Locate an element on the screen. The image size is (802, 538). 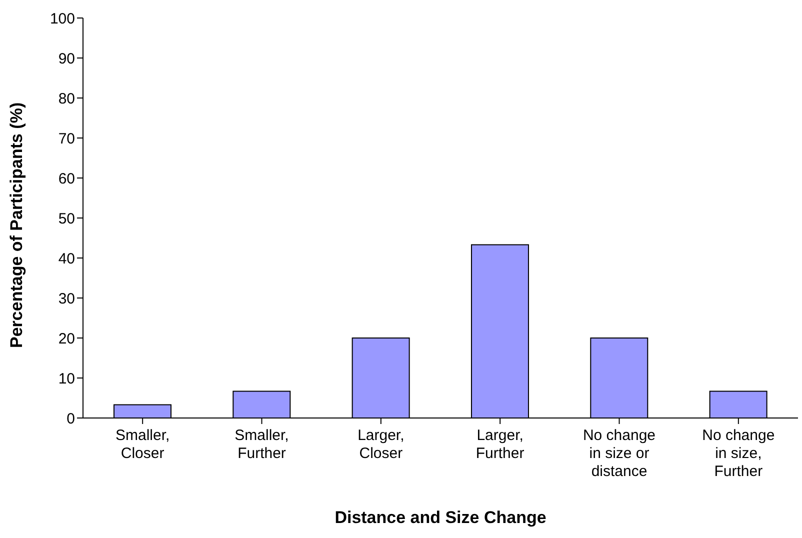
x-axis-title: Distance and Size Change is located at coordinates (440, 517).